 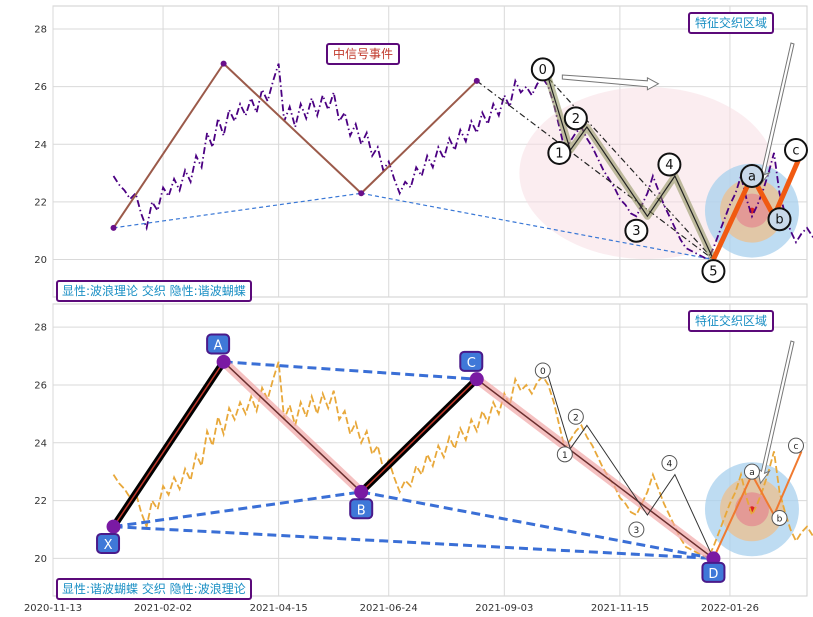 I want to click on x-tick-label: 2022-01-26, so click(x=730, y=608).